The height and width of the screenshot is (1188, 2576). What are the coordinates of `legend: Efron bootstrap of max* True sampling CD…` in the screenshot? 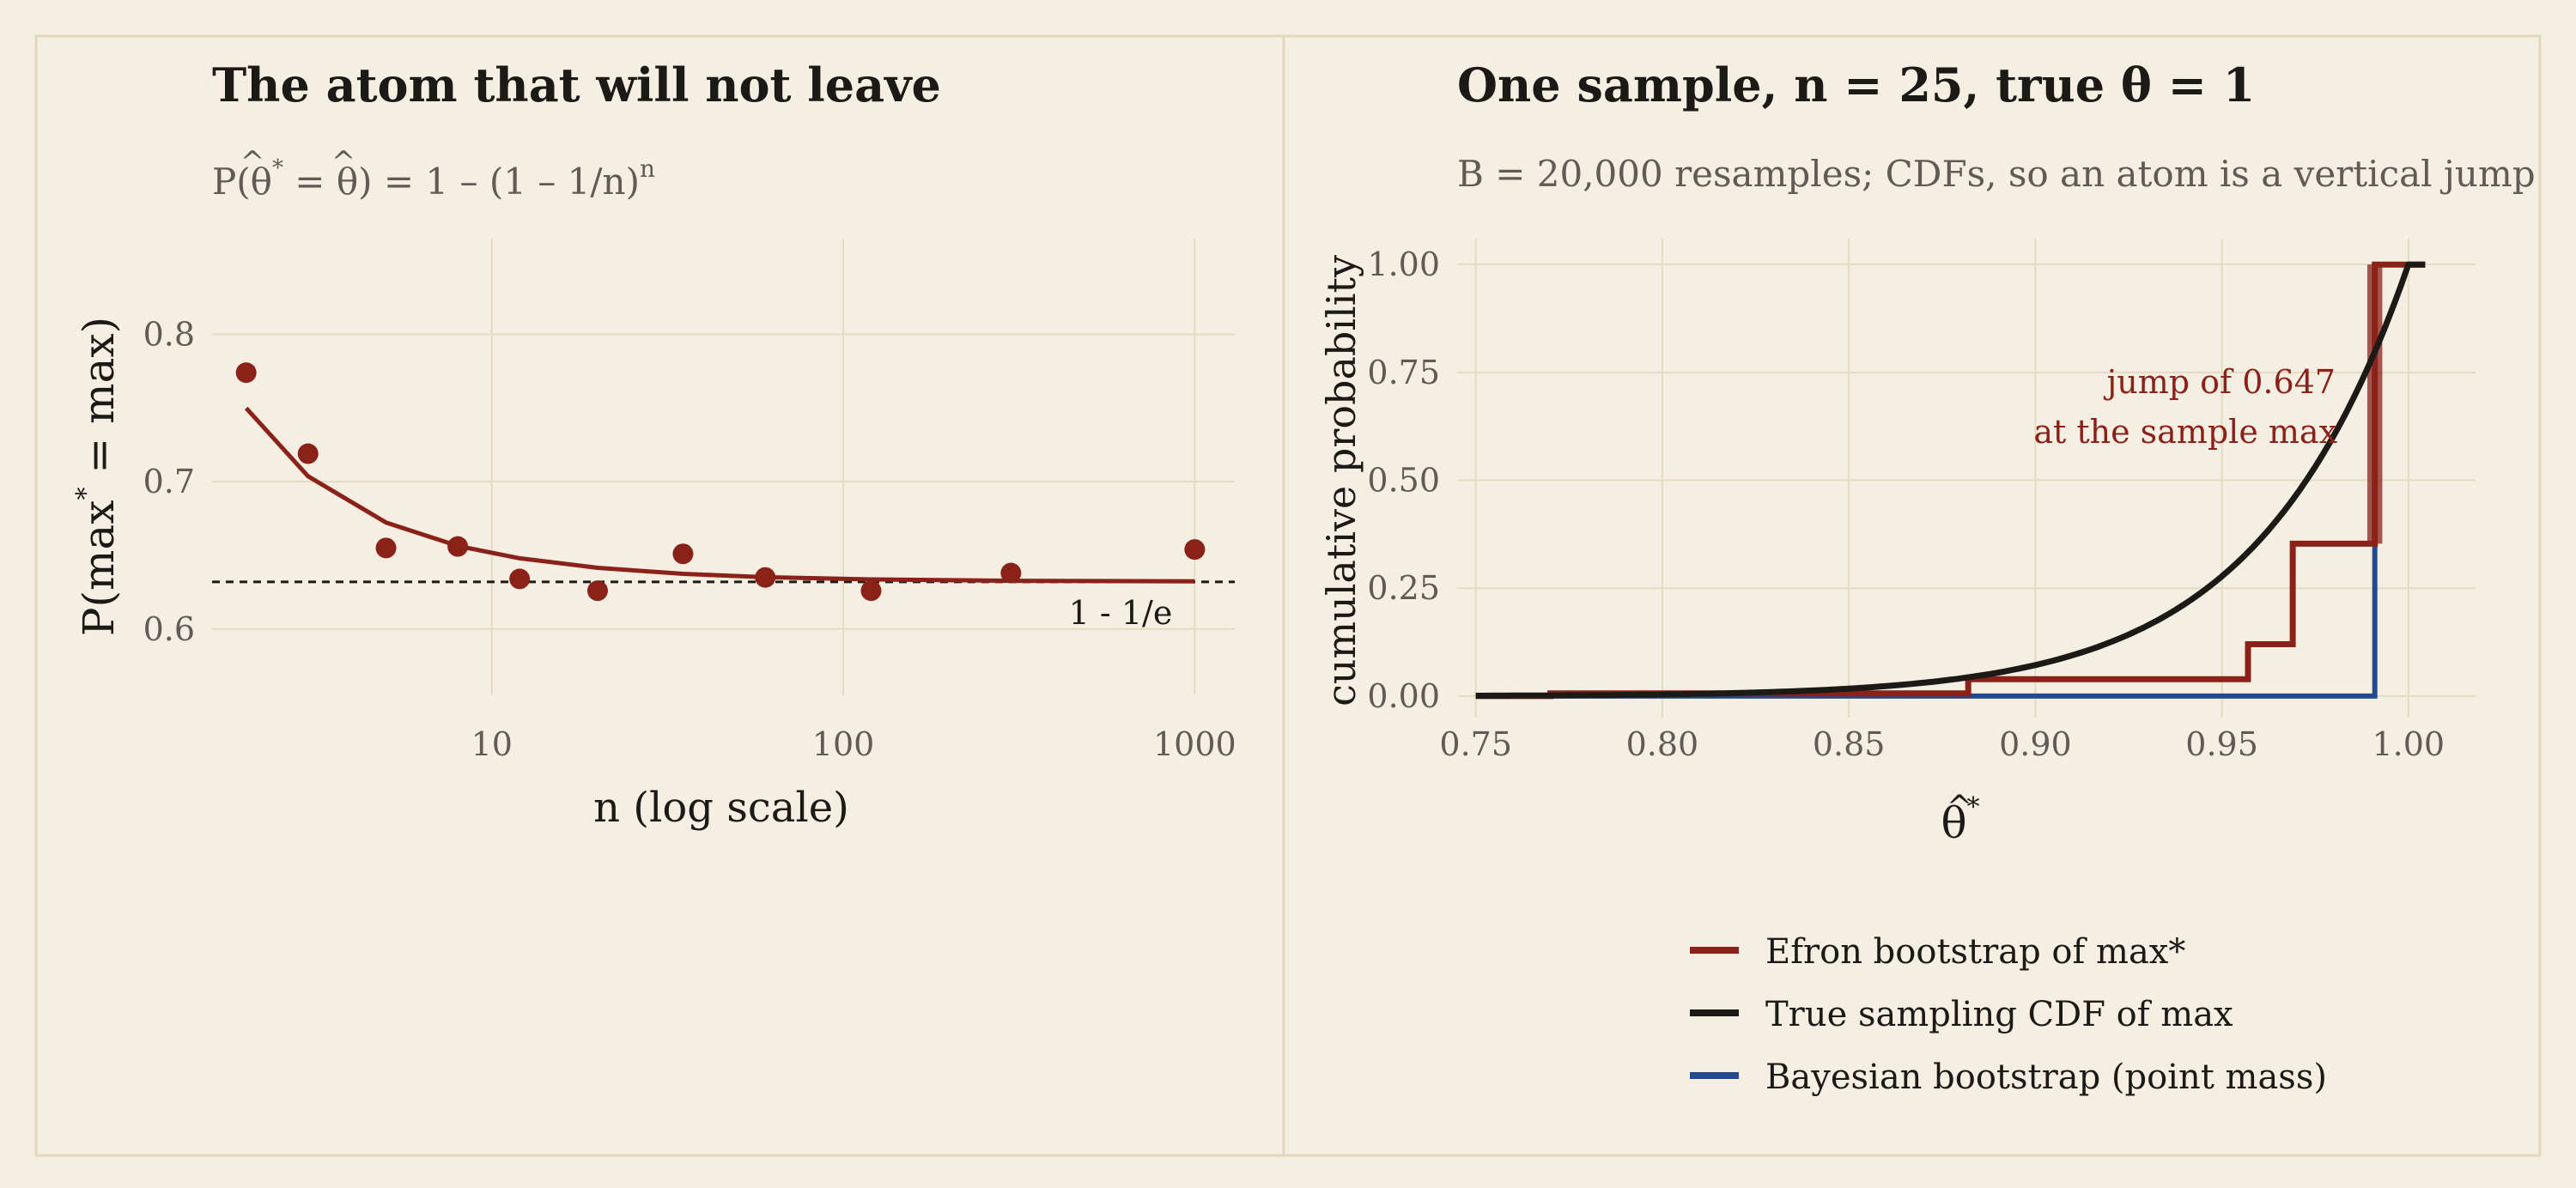 It's located at (2009, 1015).